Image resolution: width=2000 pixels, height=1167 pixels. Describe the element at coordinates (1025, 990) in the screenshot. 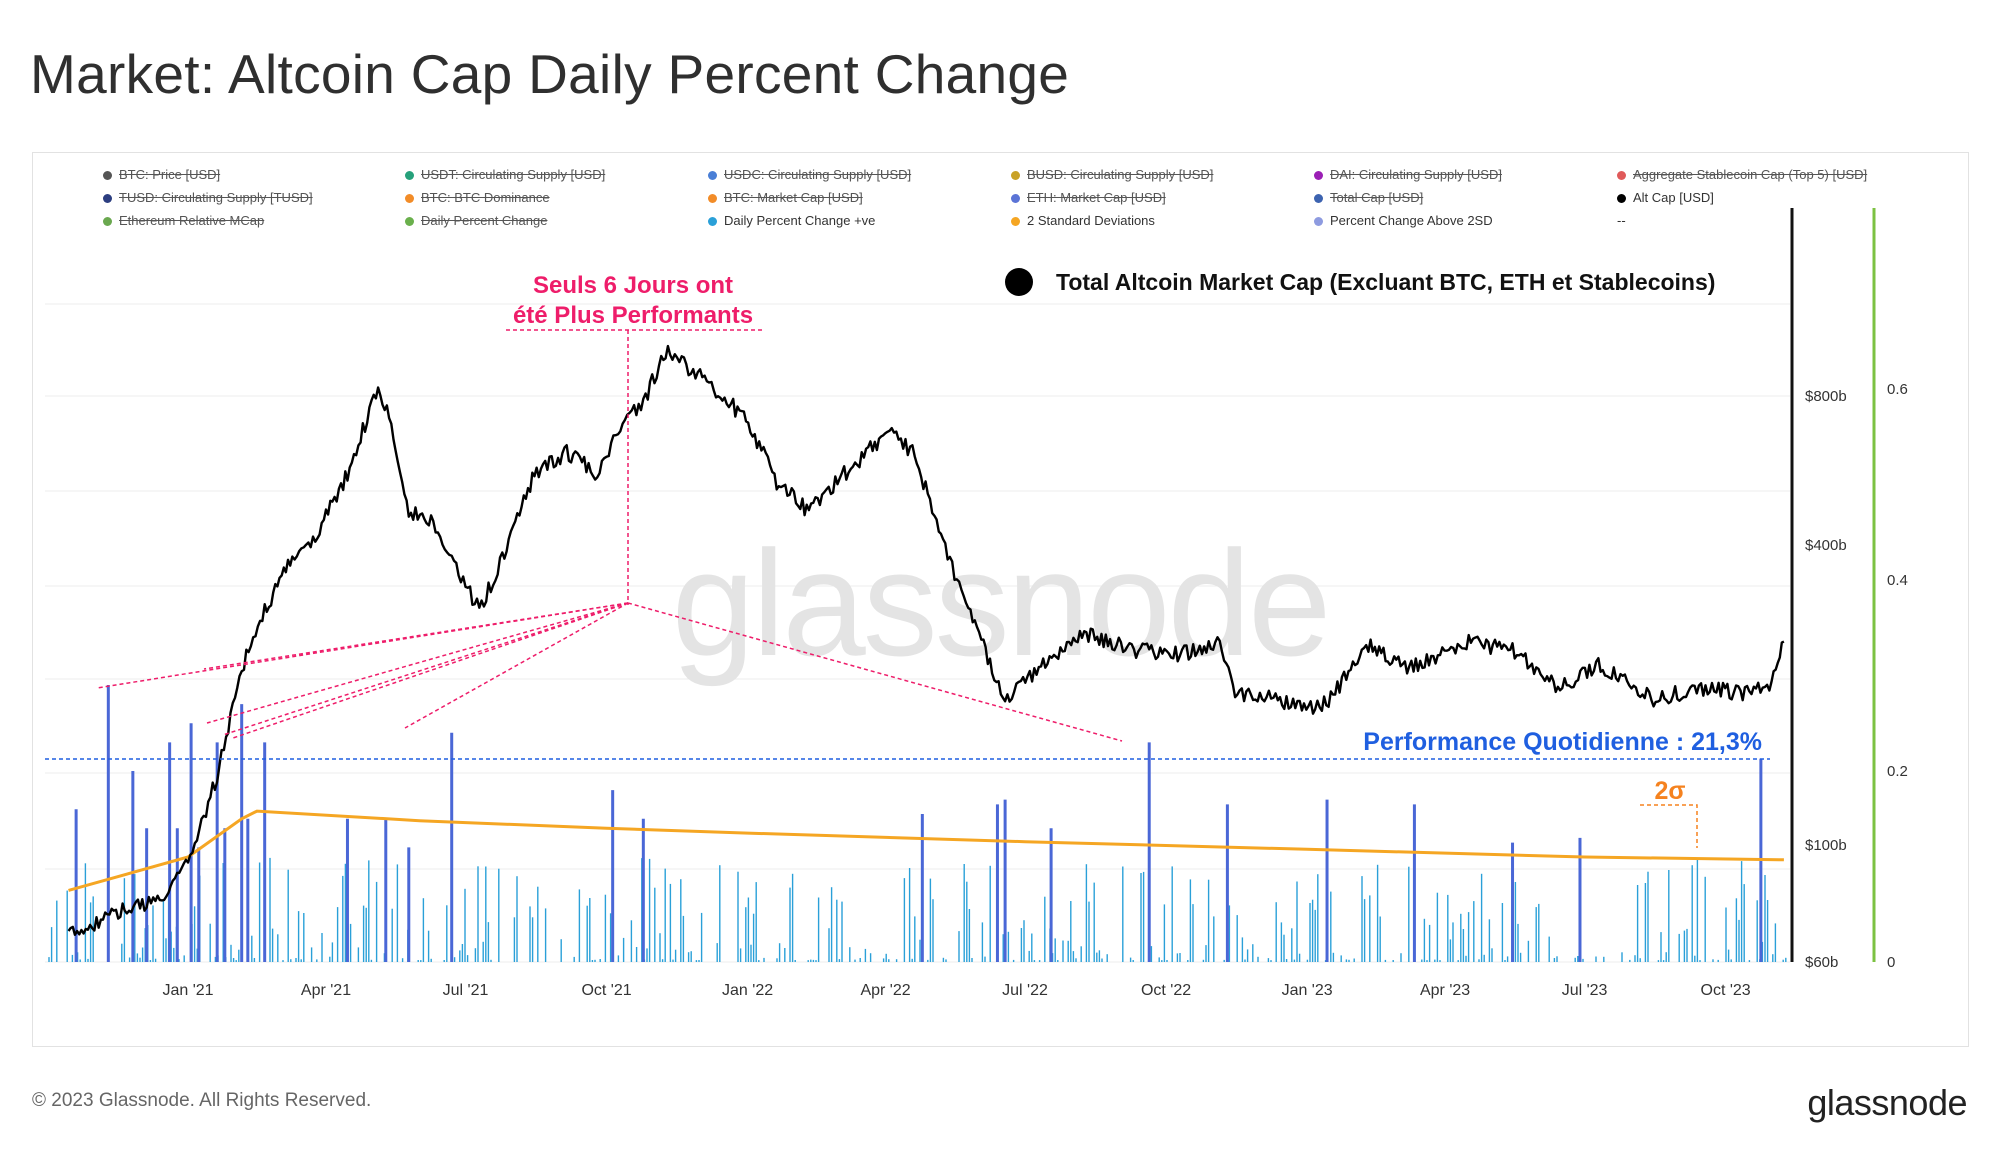

I see `x-tick-label: Jul '22` at that location.